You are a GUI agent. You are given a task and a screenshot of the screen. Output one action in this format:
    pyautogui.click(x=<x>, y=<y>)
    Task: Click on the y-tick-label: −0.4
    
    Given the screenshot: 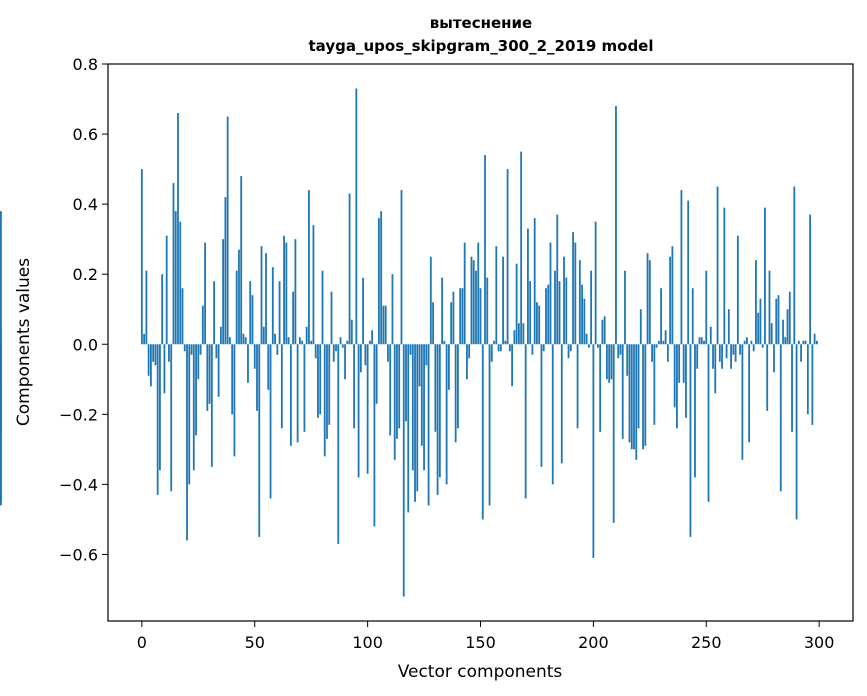 What is the action you would take?
    pyautogui.click(x=78, y=484)
    